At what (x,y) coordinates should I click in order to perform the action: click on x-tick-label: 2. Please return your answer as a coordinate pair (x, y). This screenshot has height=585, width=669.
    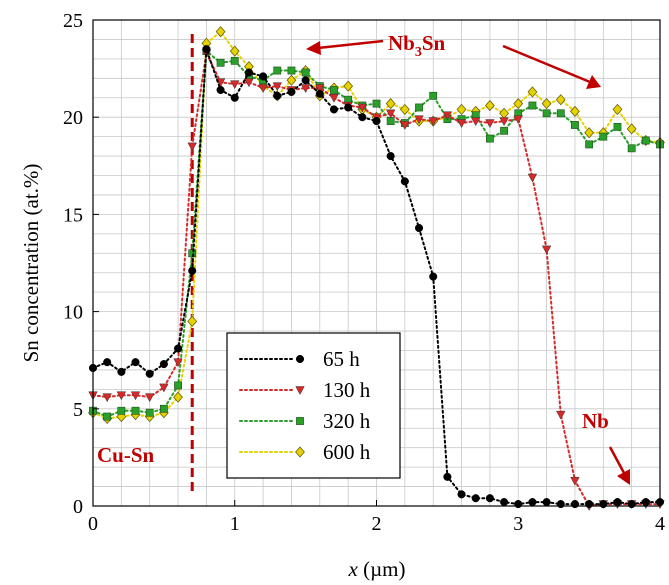
    Looking at the image, I should click on (377, 524).